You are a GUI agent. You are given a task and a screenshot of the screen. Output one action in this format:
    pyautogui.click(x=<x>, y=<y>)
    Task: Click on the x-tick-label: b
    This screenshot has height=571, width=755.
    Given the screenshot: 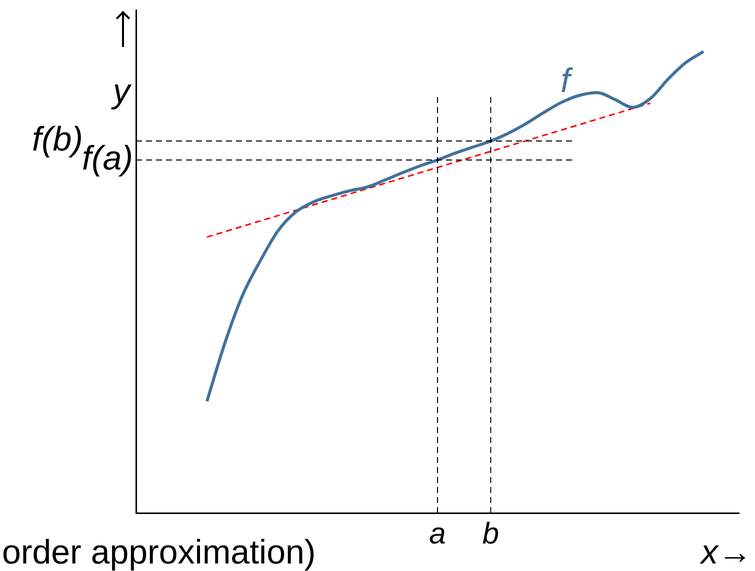 What is the action you would take?
    pyautogui.click(x=491, y=533)
    